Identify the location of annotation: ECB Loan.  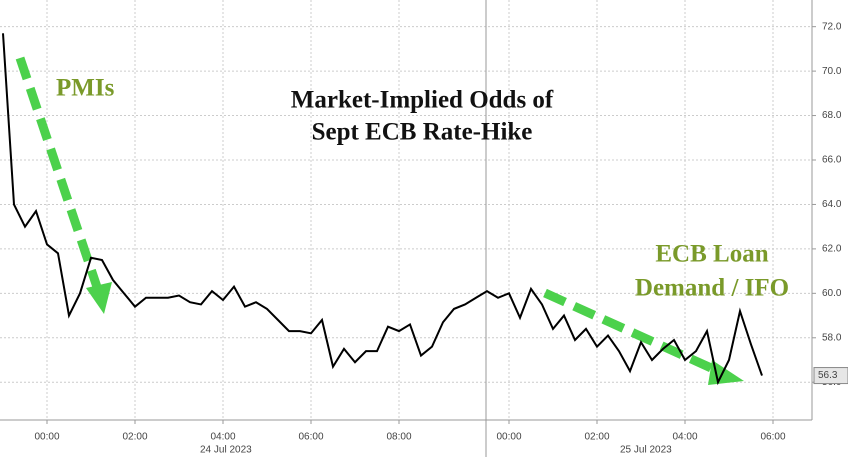
(711, 254).